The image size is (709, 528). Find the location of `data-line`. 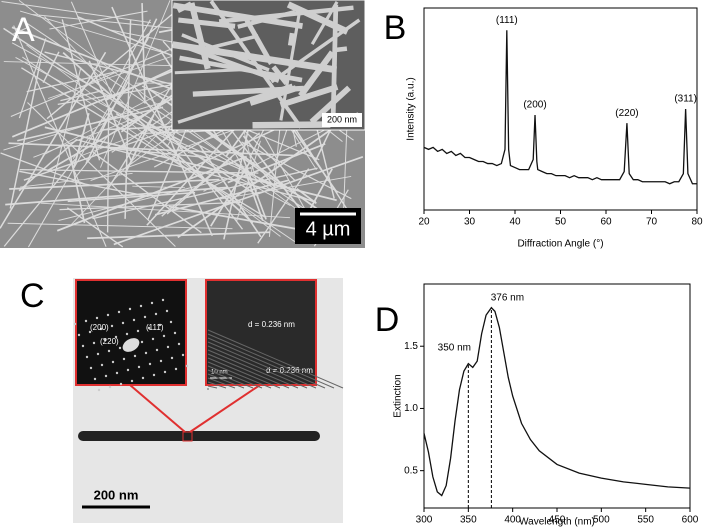

data-line is located at coordinates (557, 401).